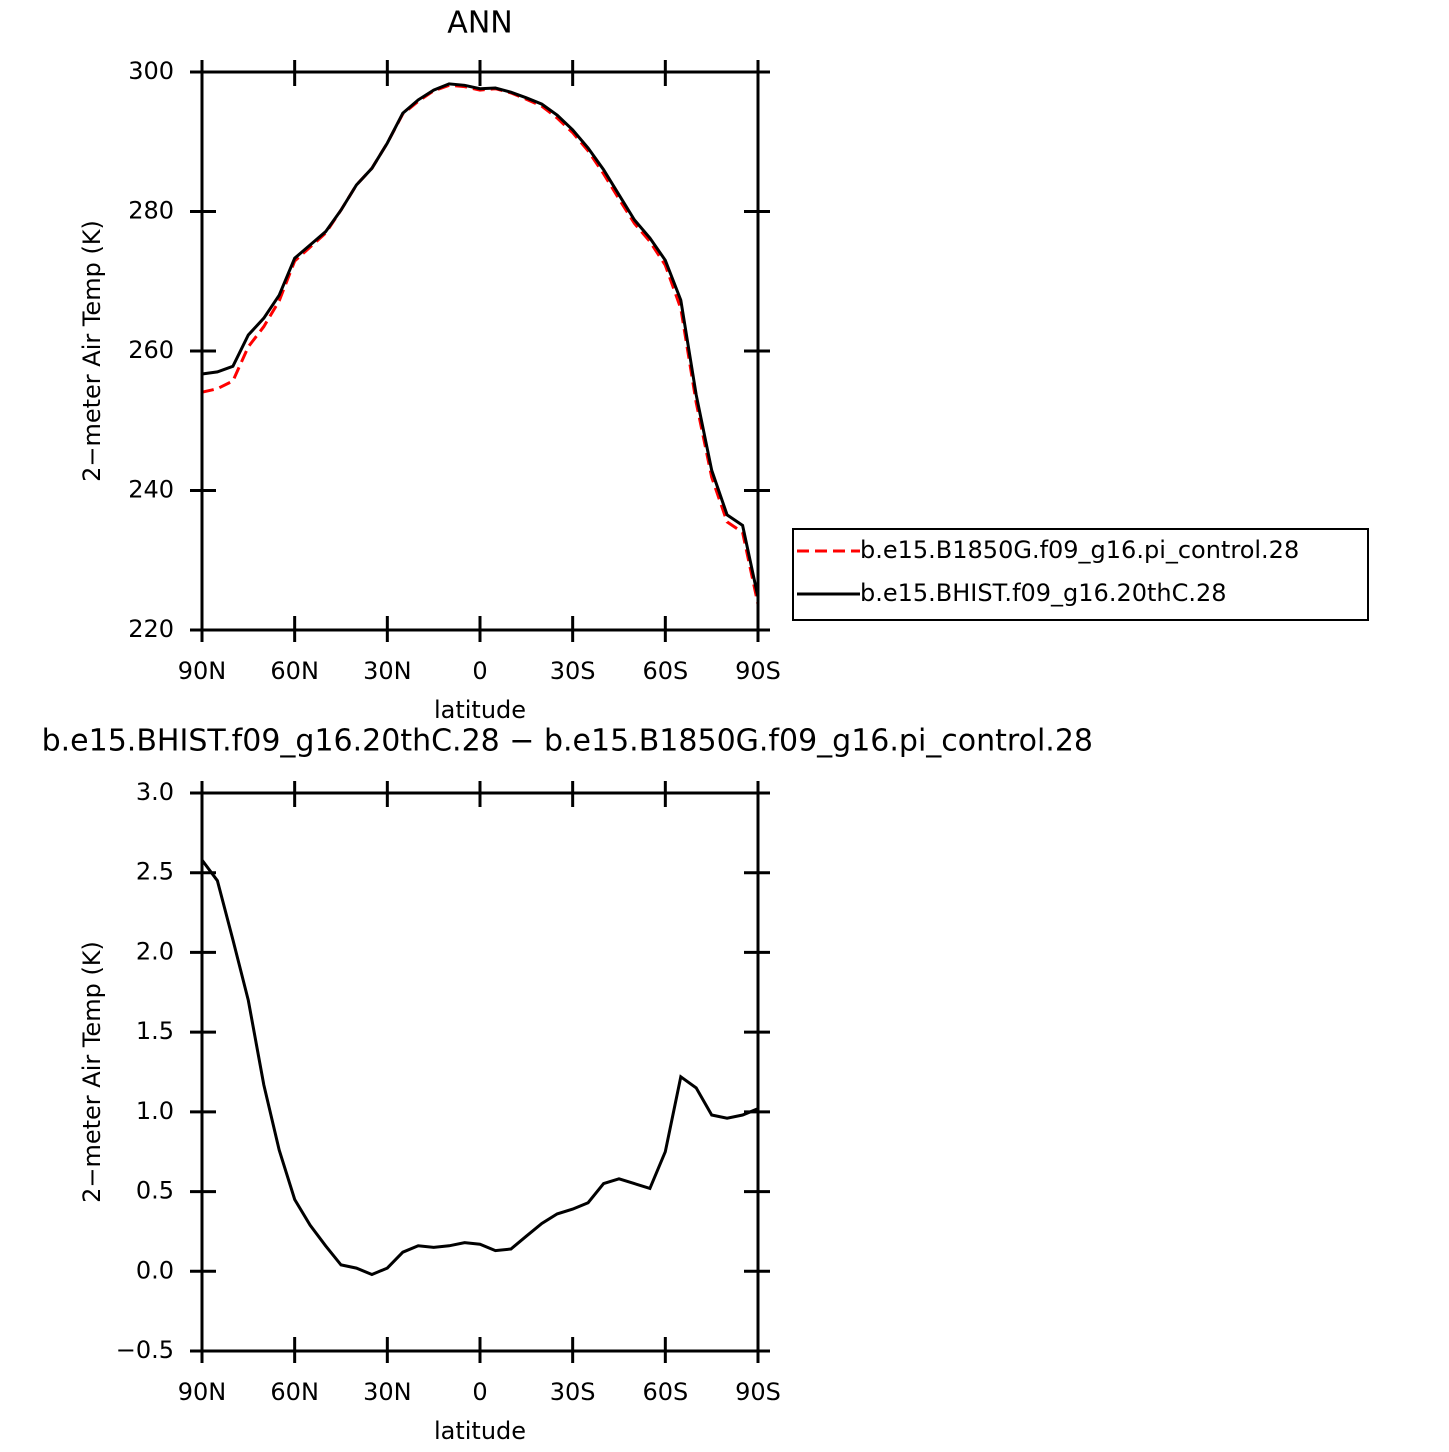 The image size is (1449, 1452). What do you see at coordinates (155, 1191) in the screenshot?
I see `y-tick-label: 0.5` at bounding box center [155, 1191].